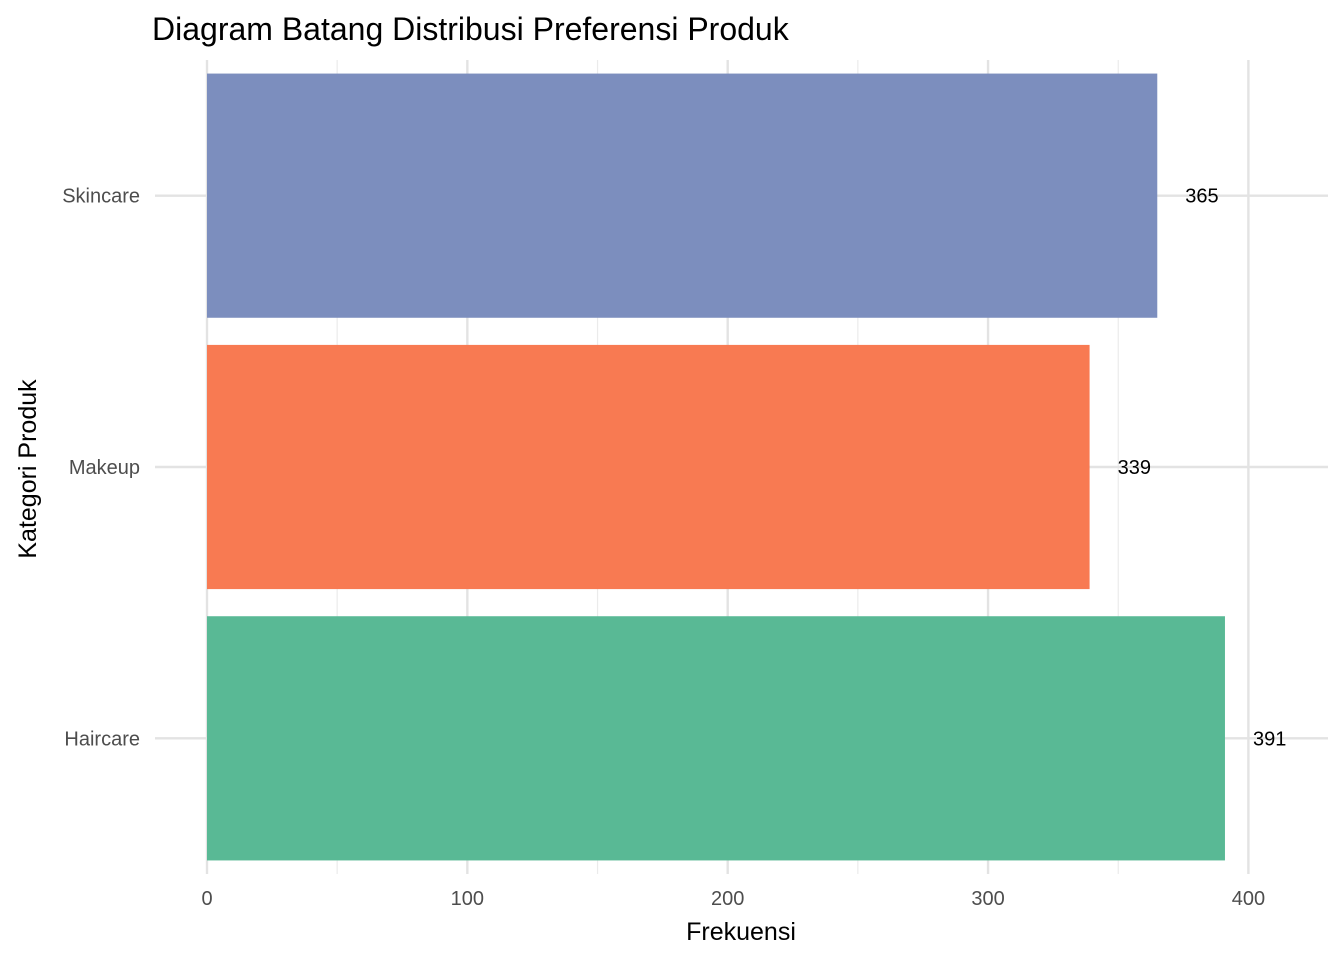 This screenshot has width=1344, height=960. I want to click on y-axis-ticks: Haircare Makeup Skincare, so click(101, 468).